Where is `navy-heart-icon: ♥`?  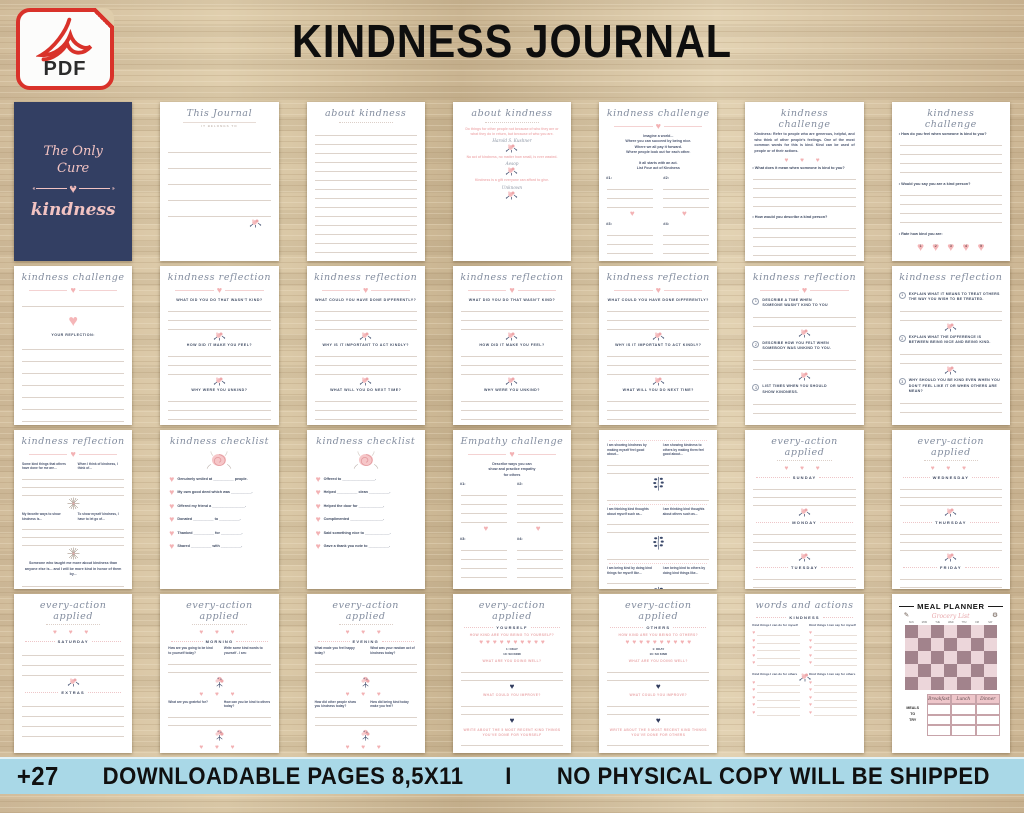 navy-heart-icon: ♥ is located at coordinates (658, 686).